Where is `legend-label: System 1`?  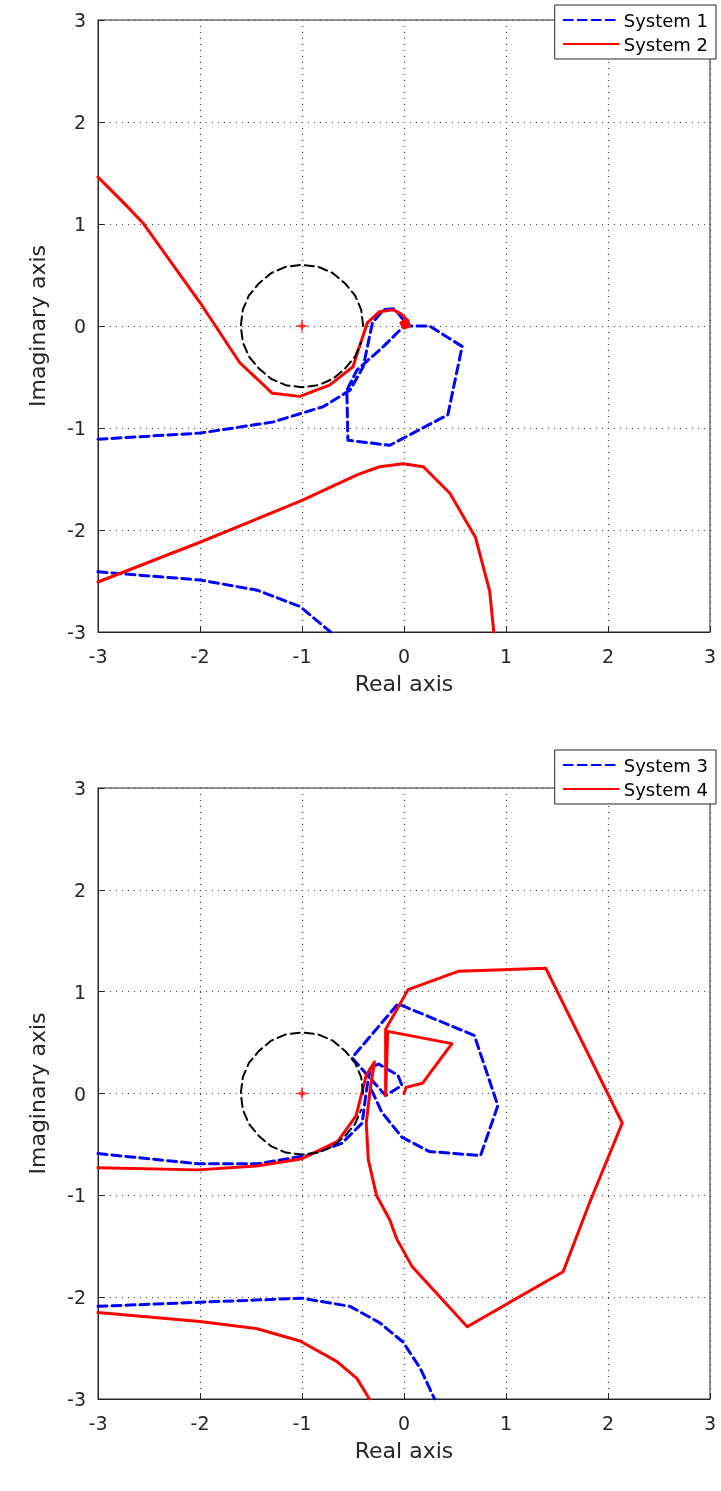
legend-label: System 1 is located at coordinates (665, 20).